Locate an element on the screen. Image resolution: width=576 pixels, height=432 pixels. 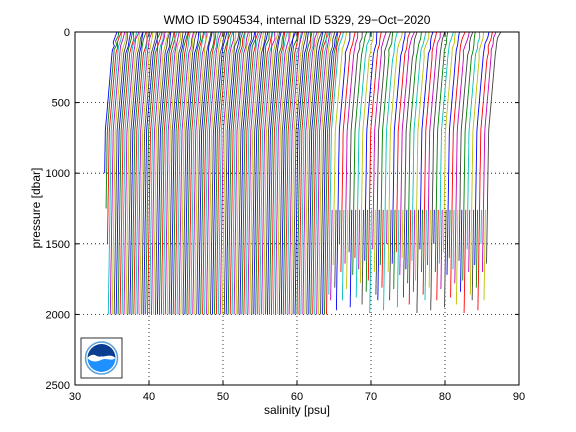
x-tick-label: 50 is located at coordinates (223, 397).